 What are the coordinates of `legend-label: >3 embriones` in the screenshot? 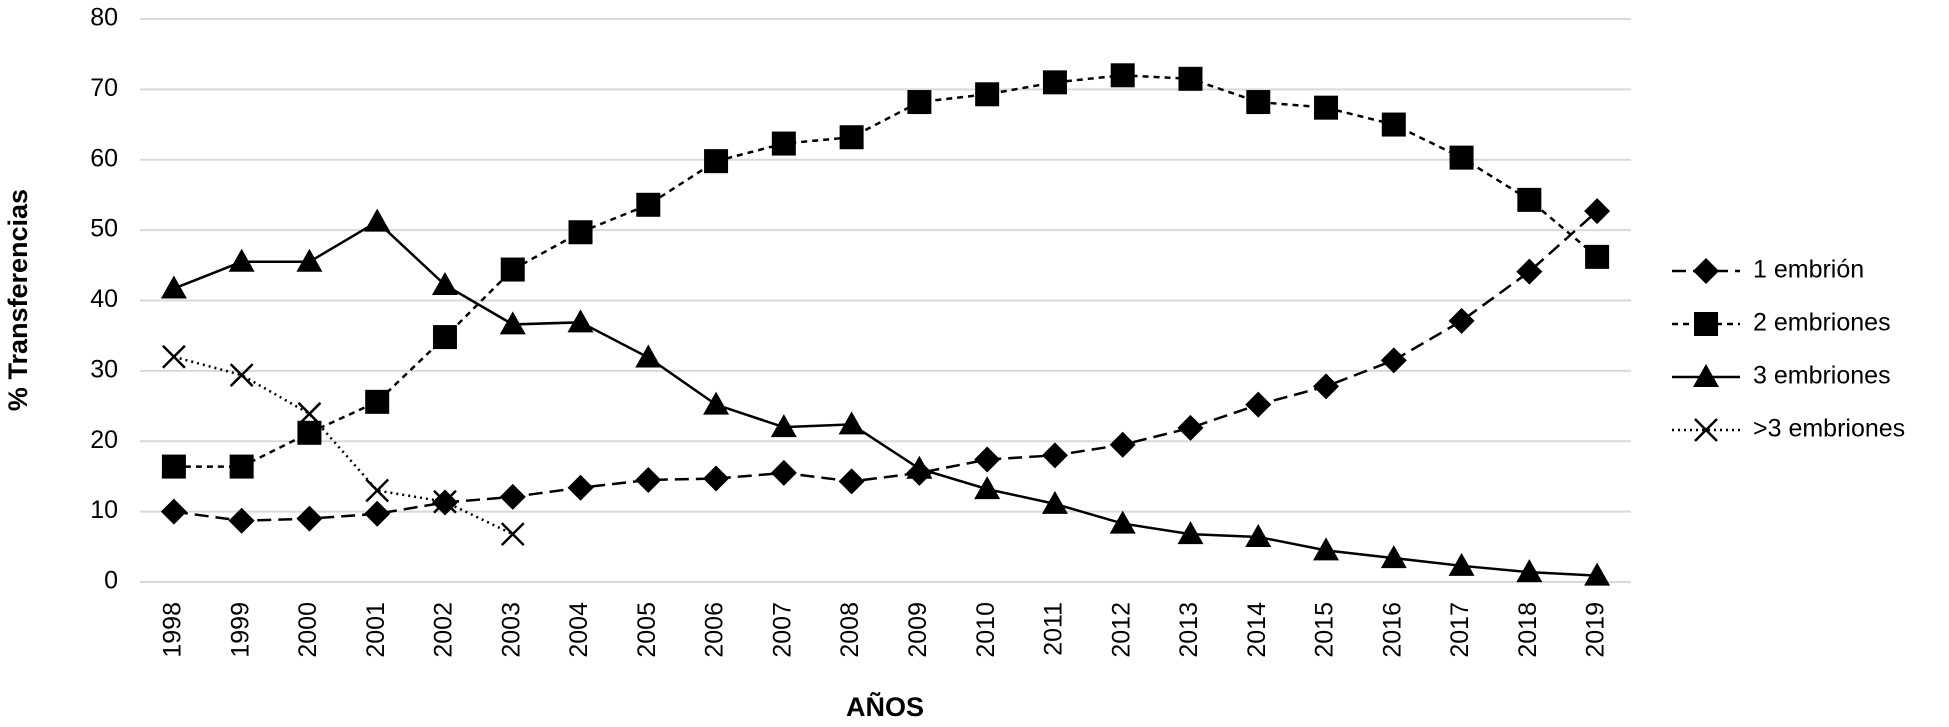 It's located at (1829, 429).